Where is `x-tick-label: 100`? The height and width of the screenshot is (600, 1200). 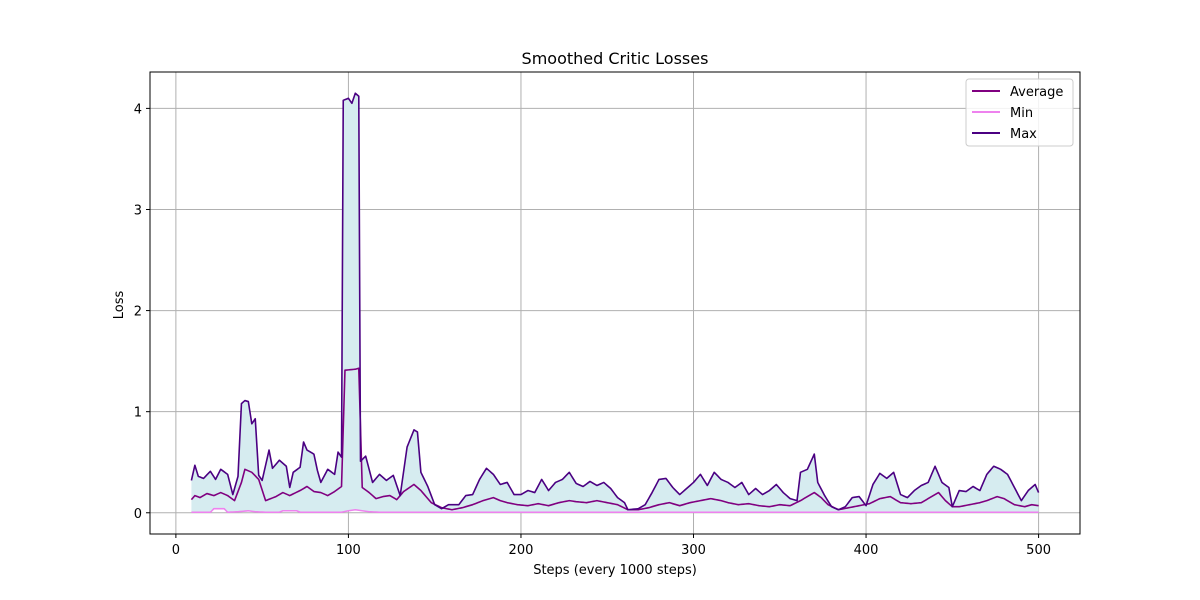 x-tick-label: 100 is located at coordinates (348, 550).